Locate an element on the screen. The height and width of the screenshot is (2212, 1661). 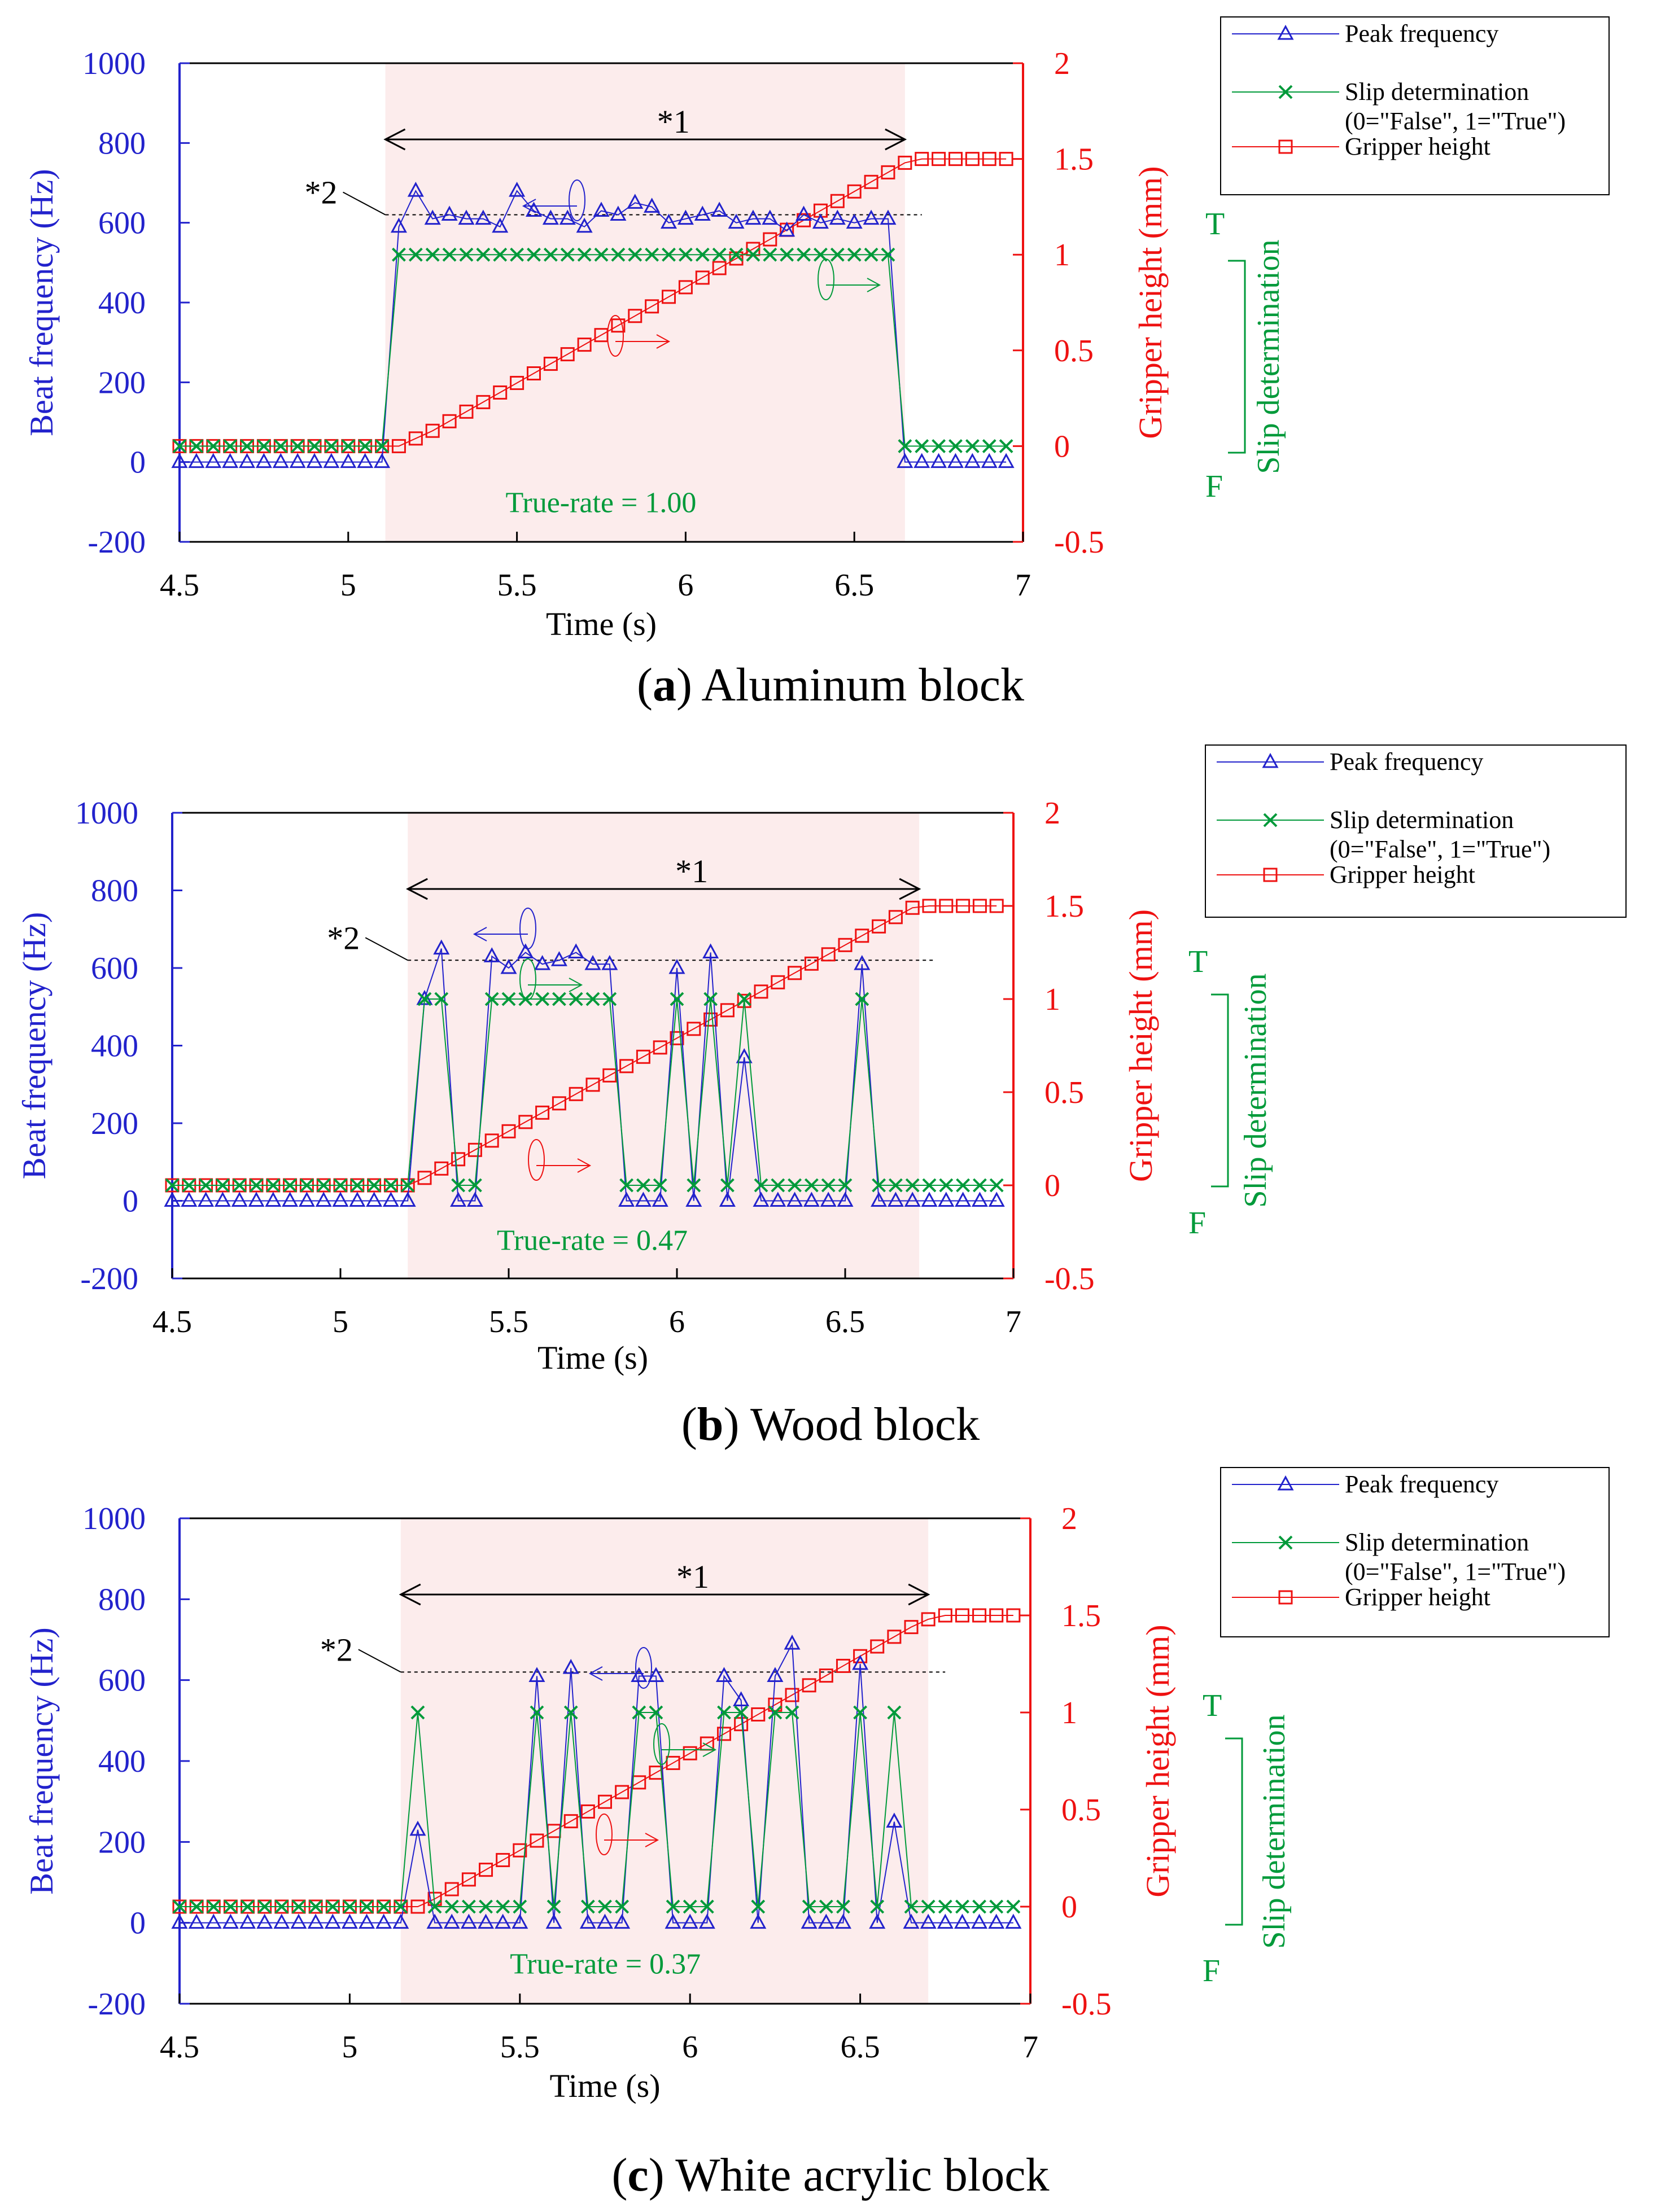
legend-slip-sublabel: (0="False", 1="True") is located at coordinates (1455, 121).